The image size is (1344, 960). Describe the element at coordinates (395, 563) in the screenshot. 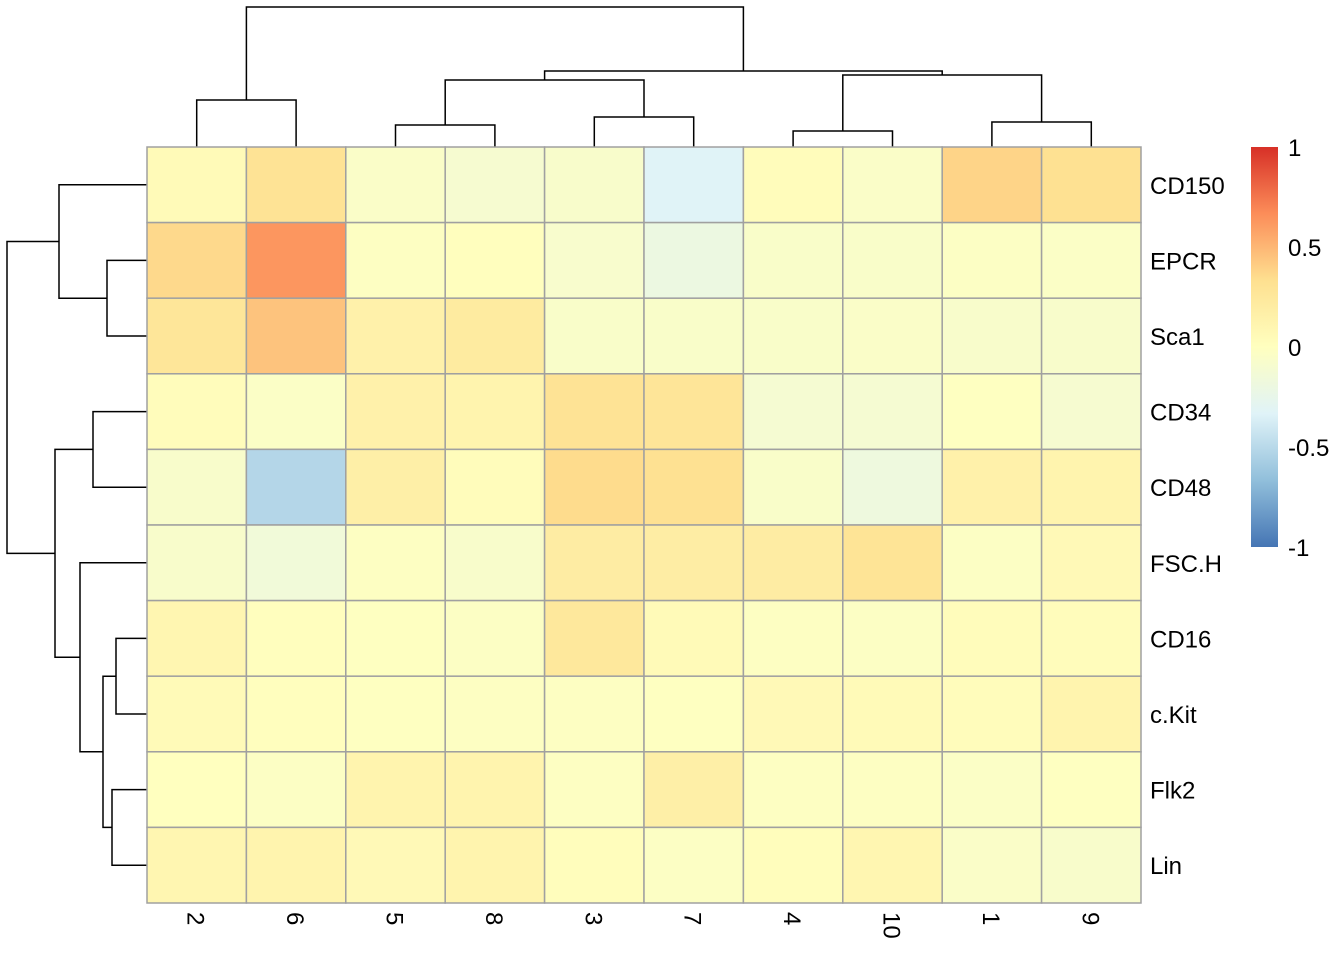

I see `heatmap-cell-FSC.H-5` at that location.